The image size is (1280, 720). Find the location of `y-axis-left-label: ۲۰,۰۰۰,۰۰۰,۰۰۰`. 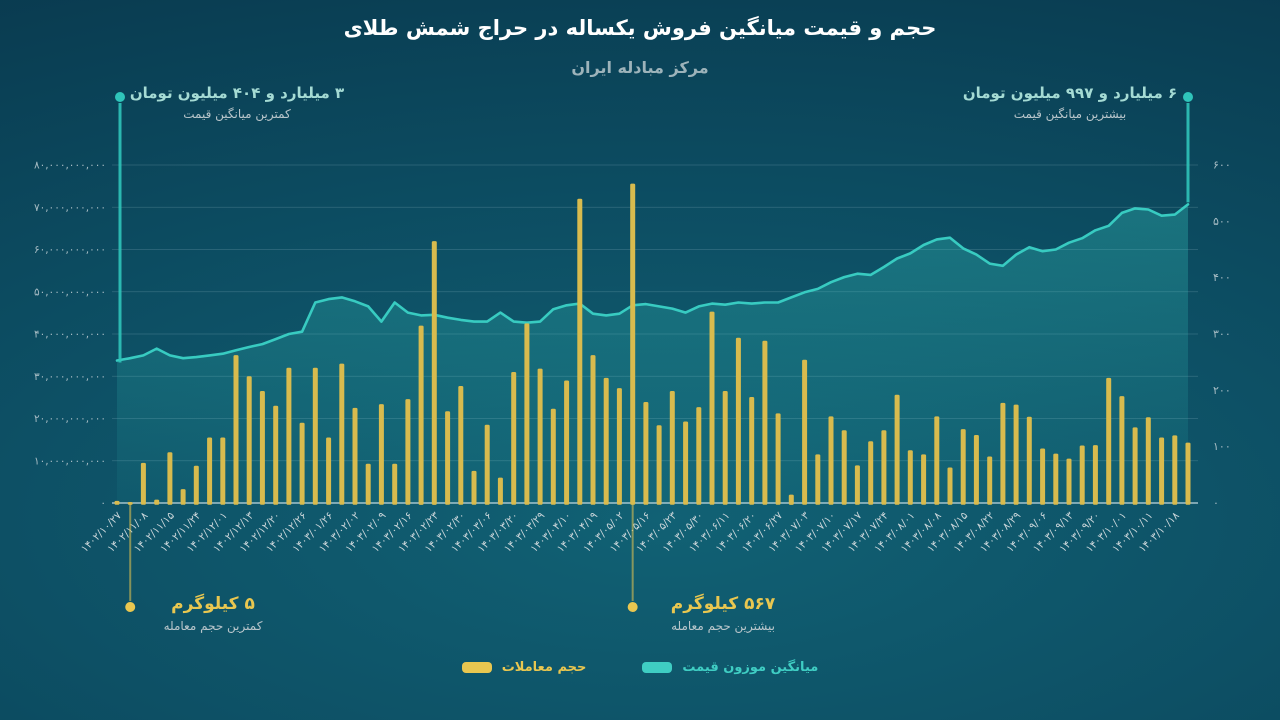

y-axis-left-label: ۲۰,۰۰۰,۰۰۰,۰۰۰ is located at coordinates (70, 419).